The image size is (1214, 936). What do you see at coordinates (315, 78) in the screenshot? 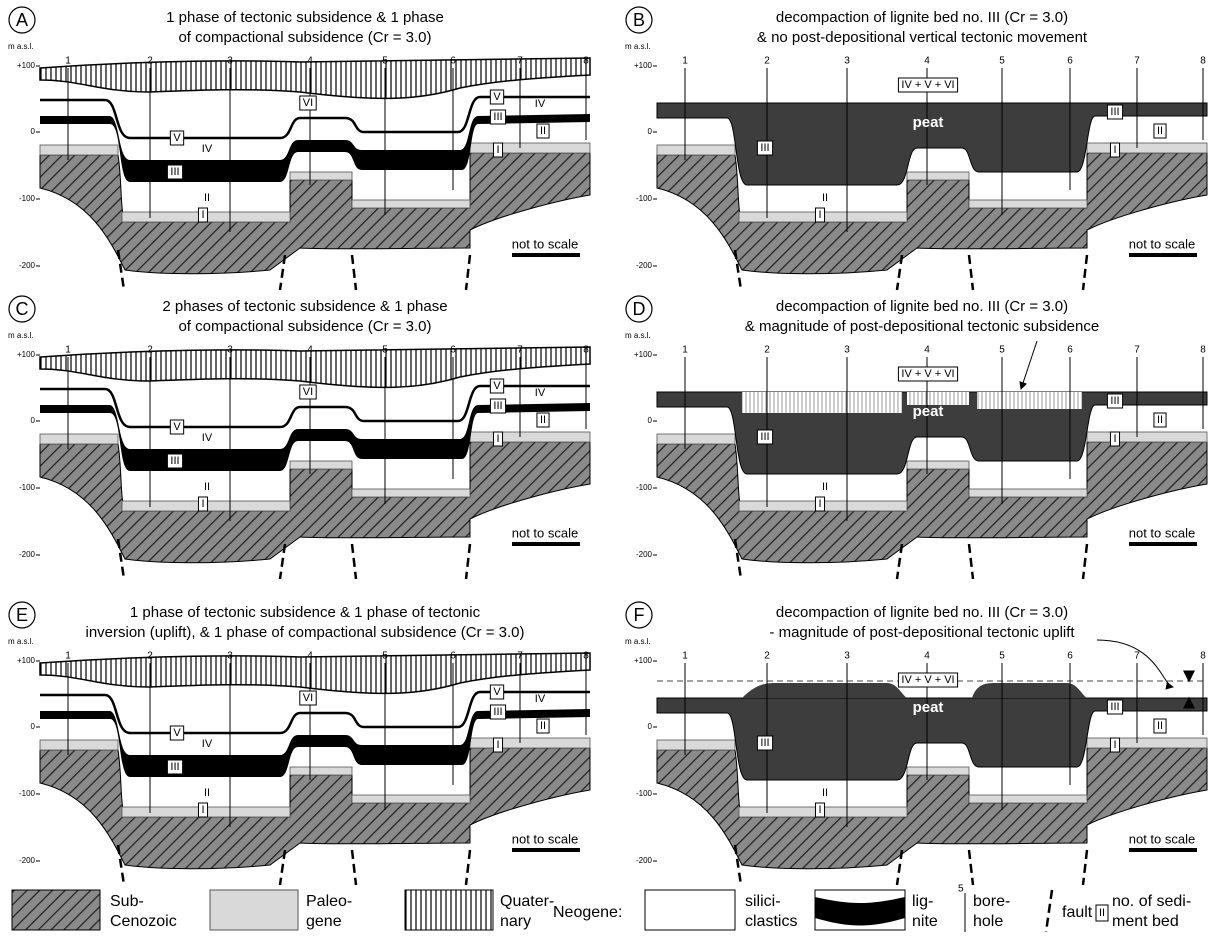
I see `quaternary` at bounding box center [315, 78].